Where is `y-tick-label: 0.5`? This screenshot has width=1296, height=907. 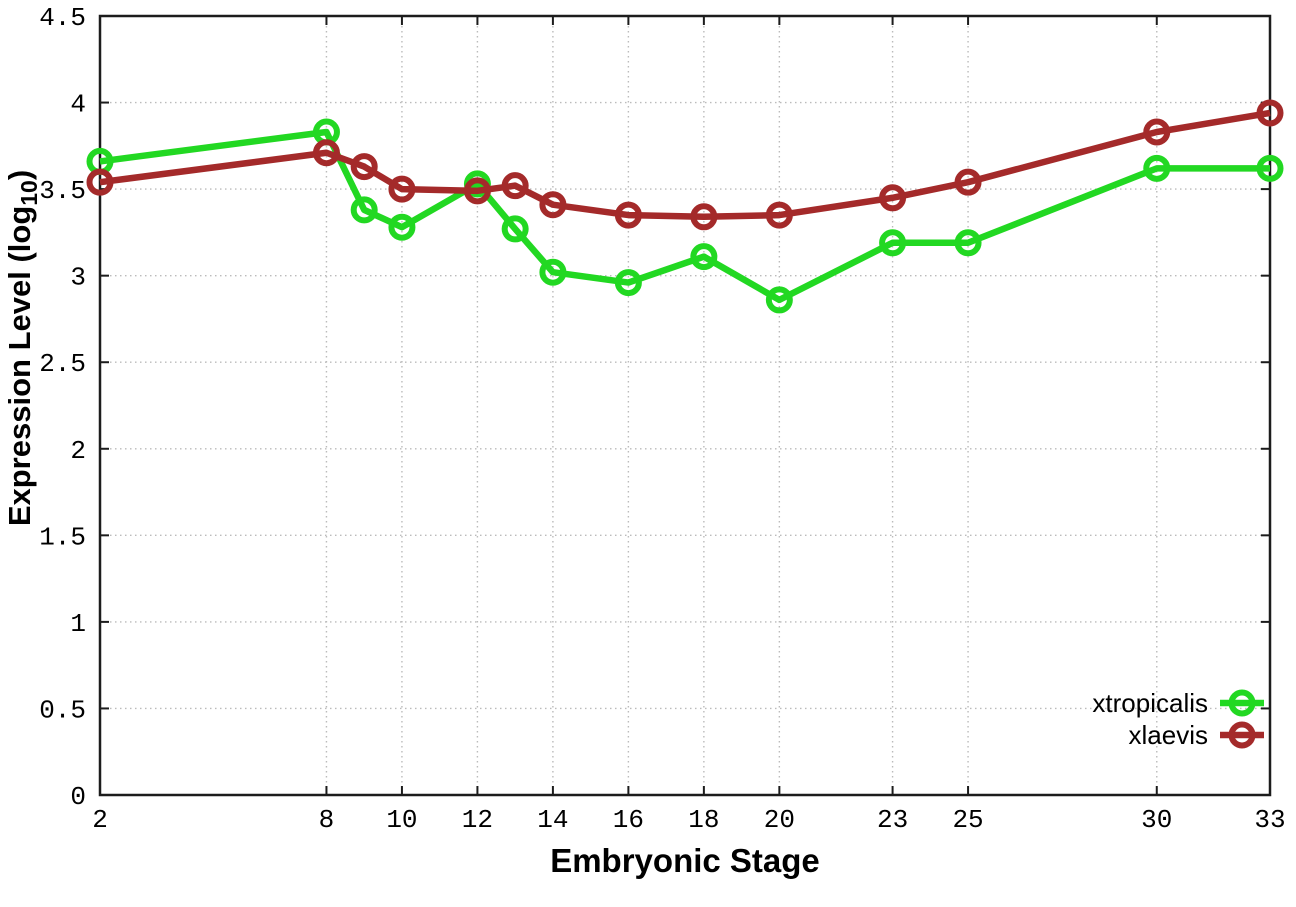 y-tick-label: 0.5 is located at coordinates (62, 710).